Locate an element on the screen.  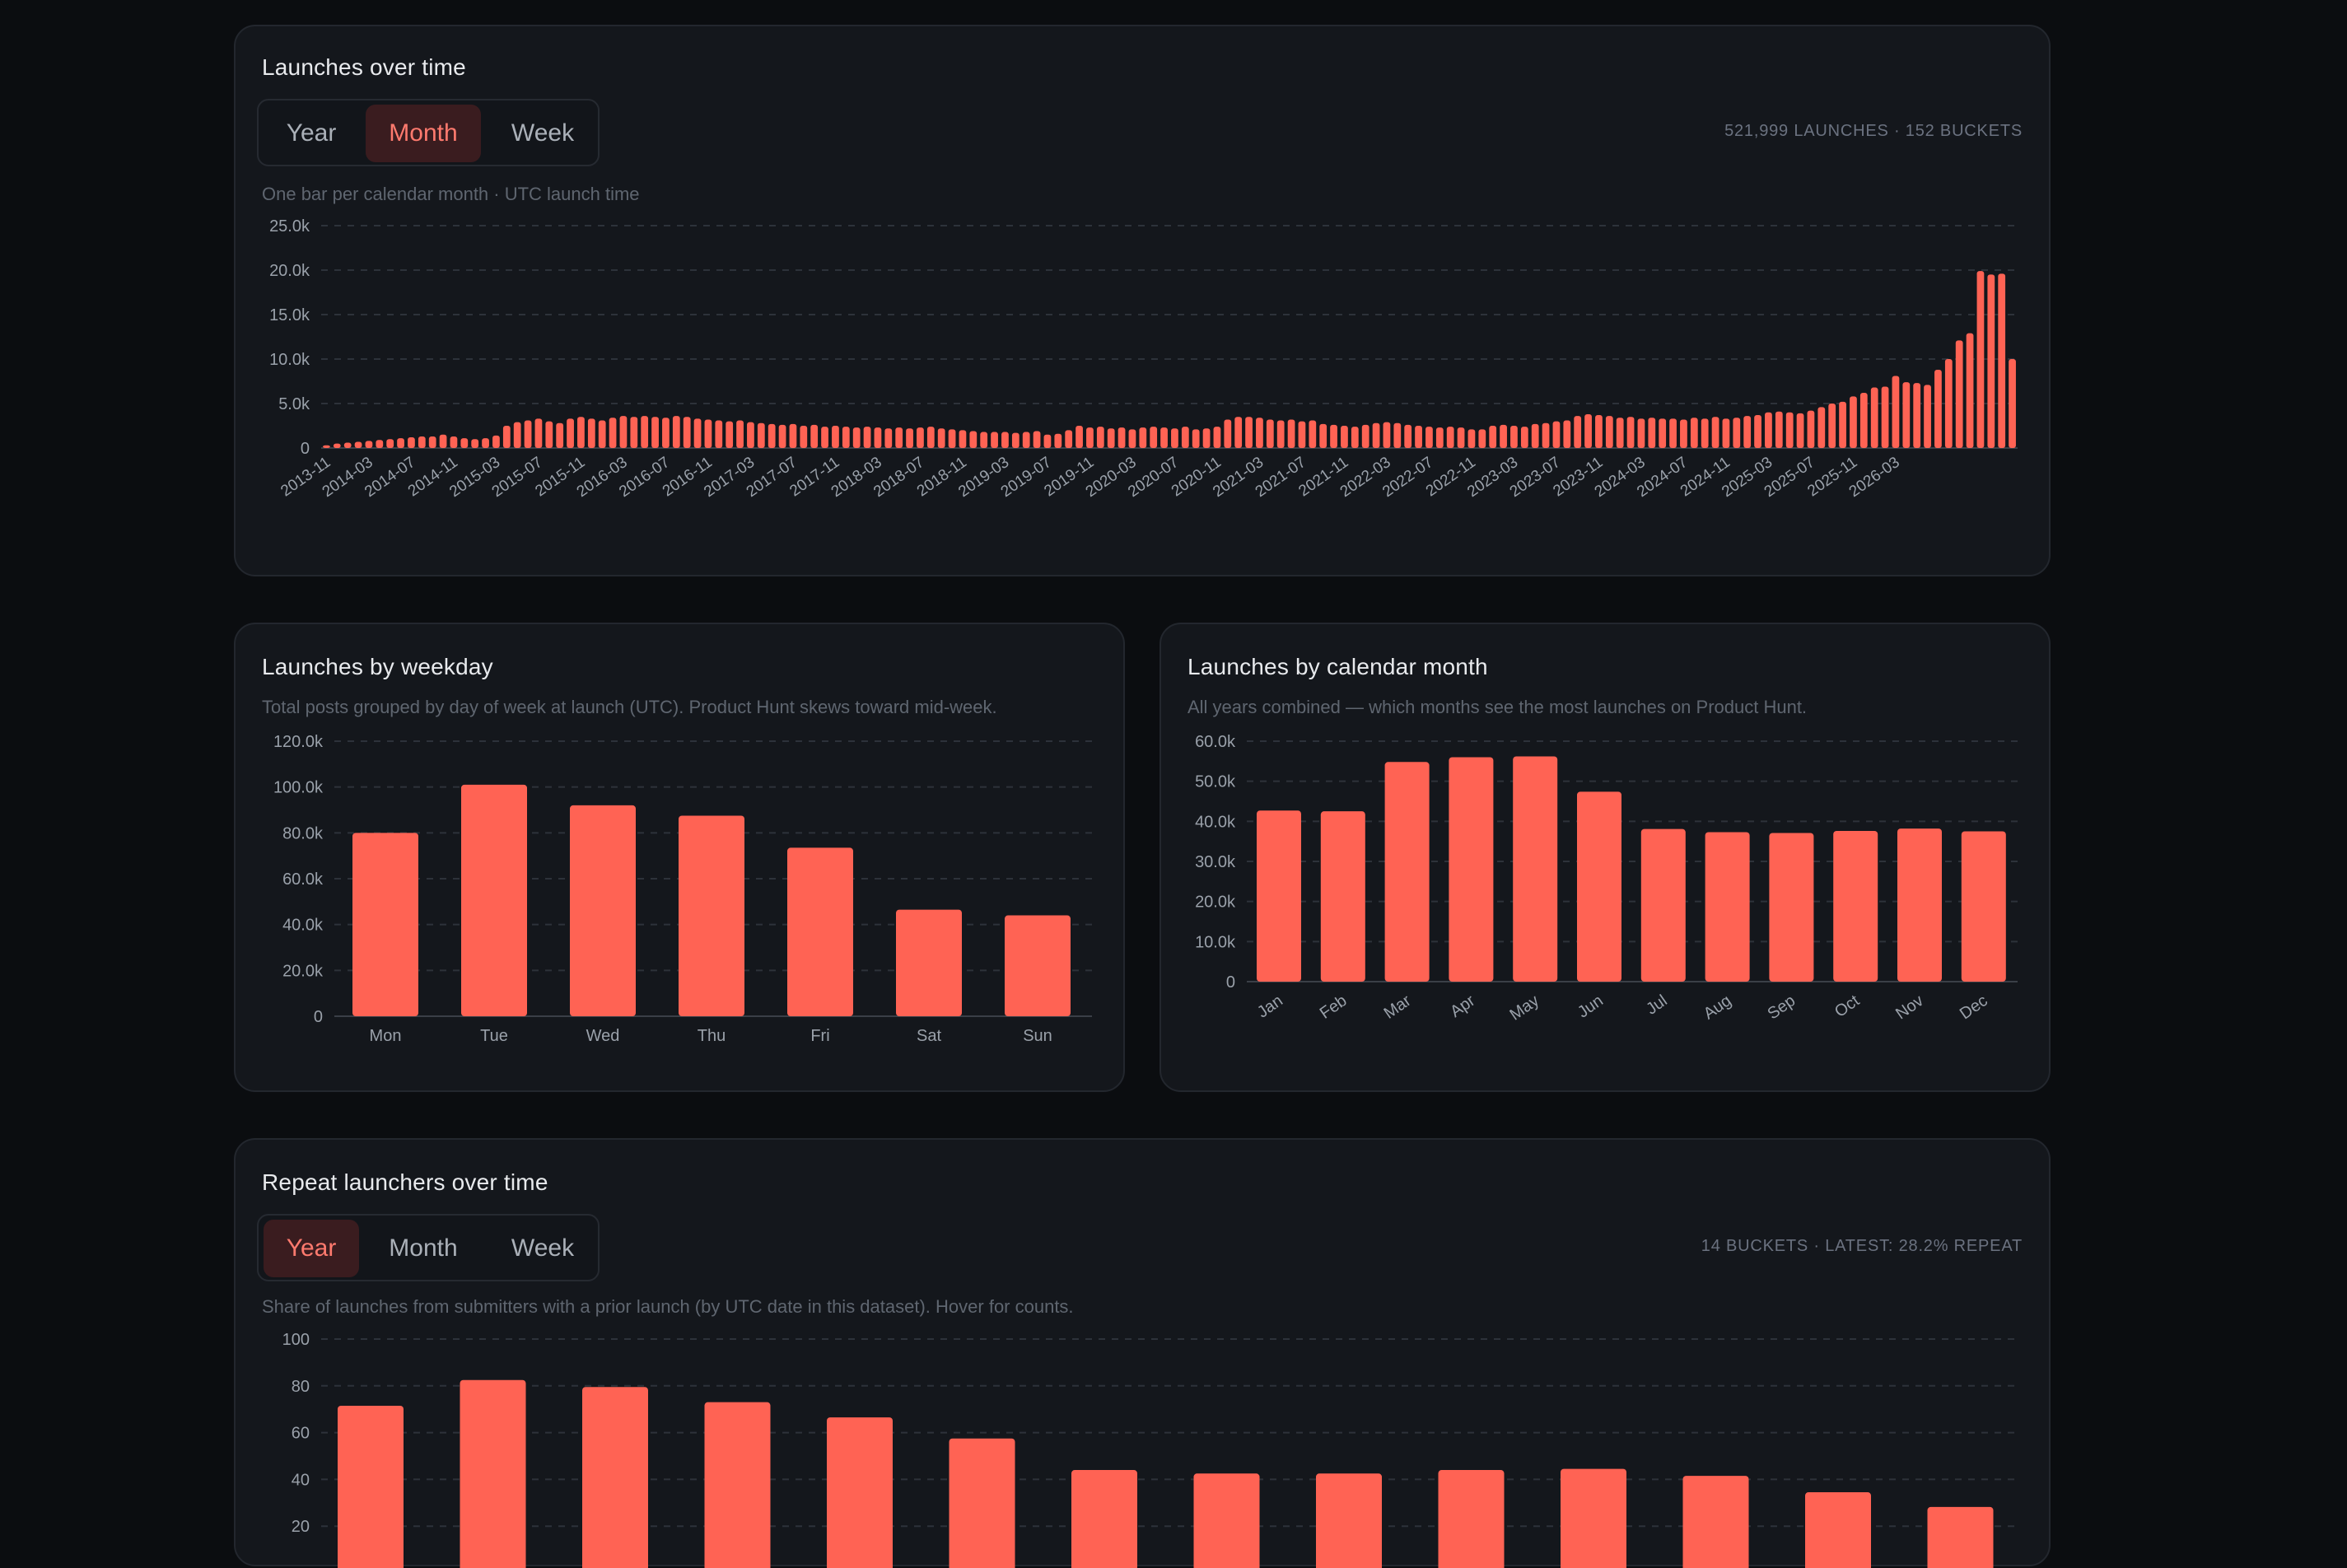
y-tick-label: 40 is located at coordinates (301, 1480).